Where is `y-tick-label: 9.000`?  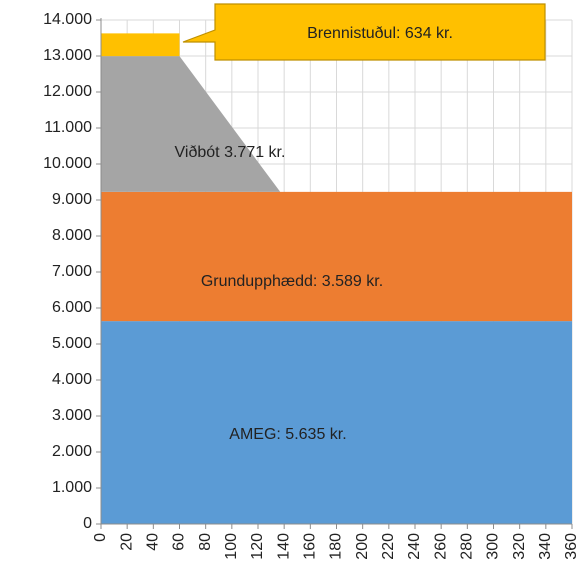
y-tick-label: 9.000 is located at coordinates (72, 199).